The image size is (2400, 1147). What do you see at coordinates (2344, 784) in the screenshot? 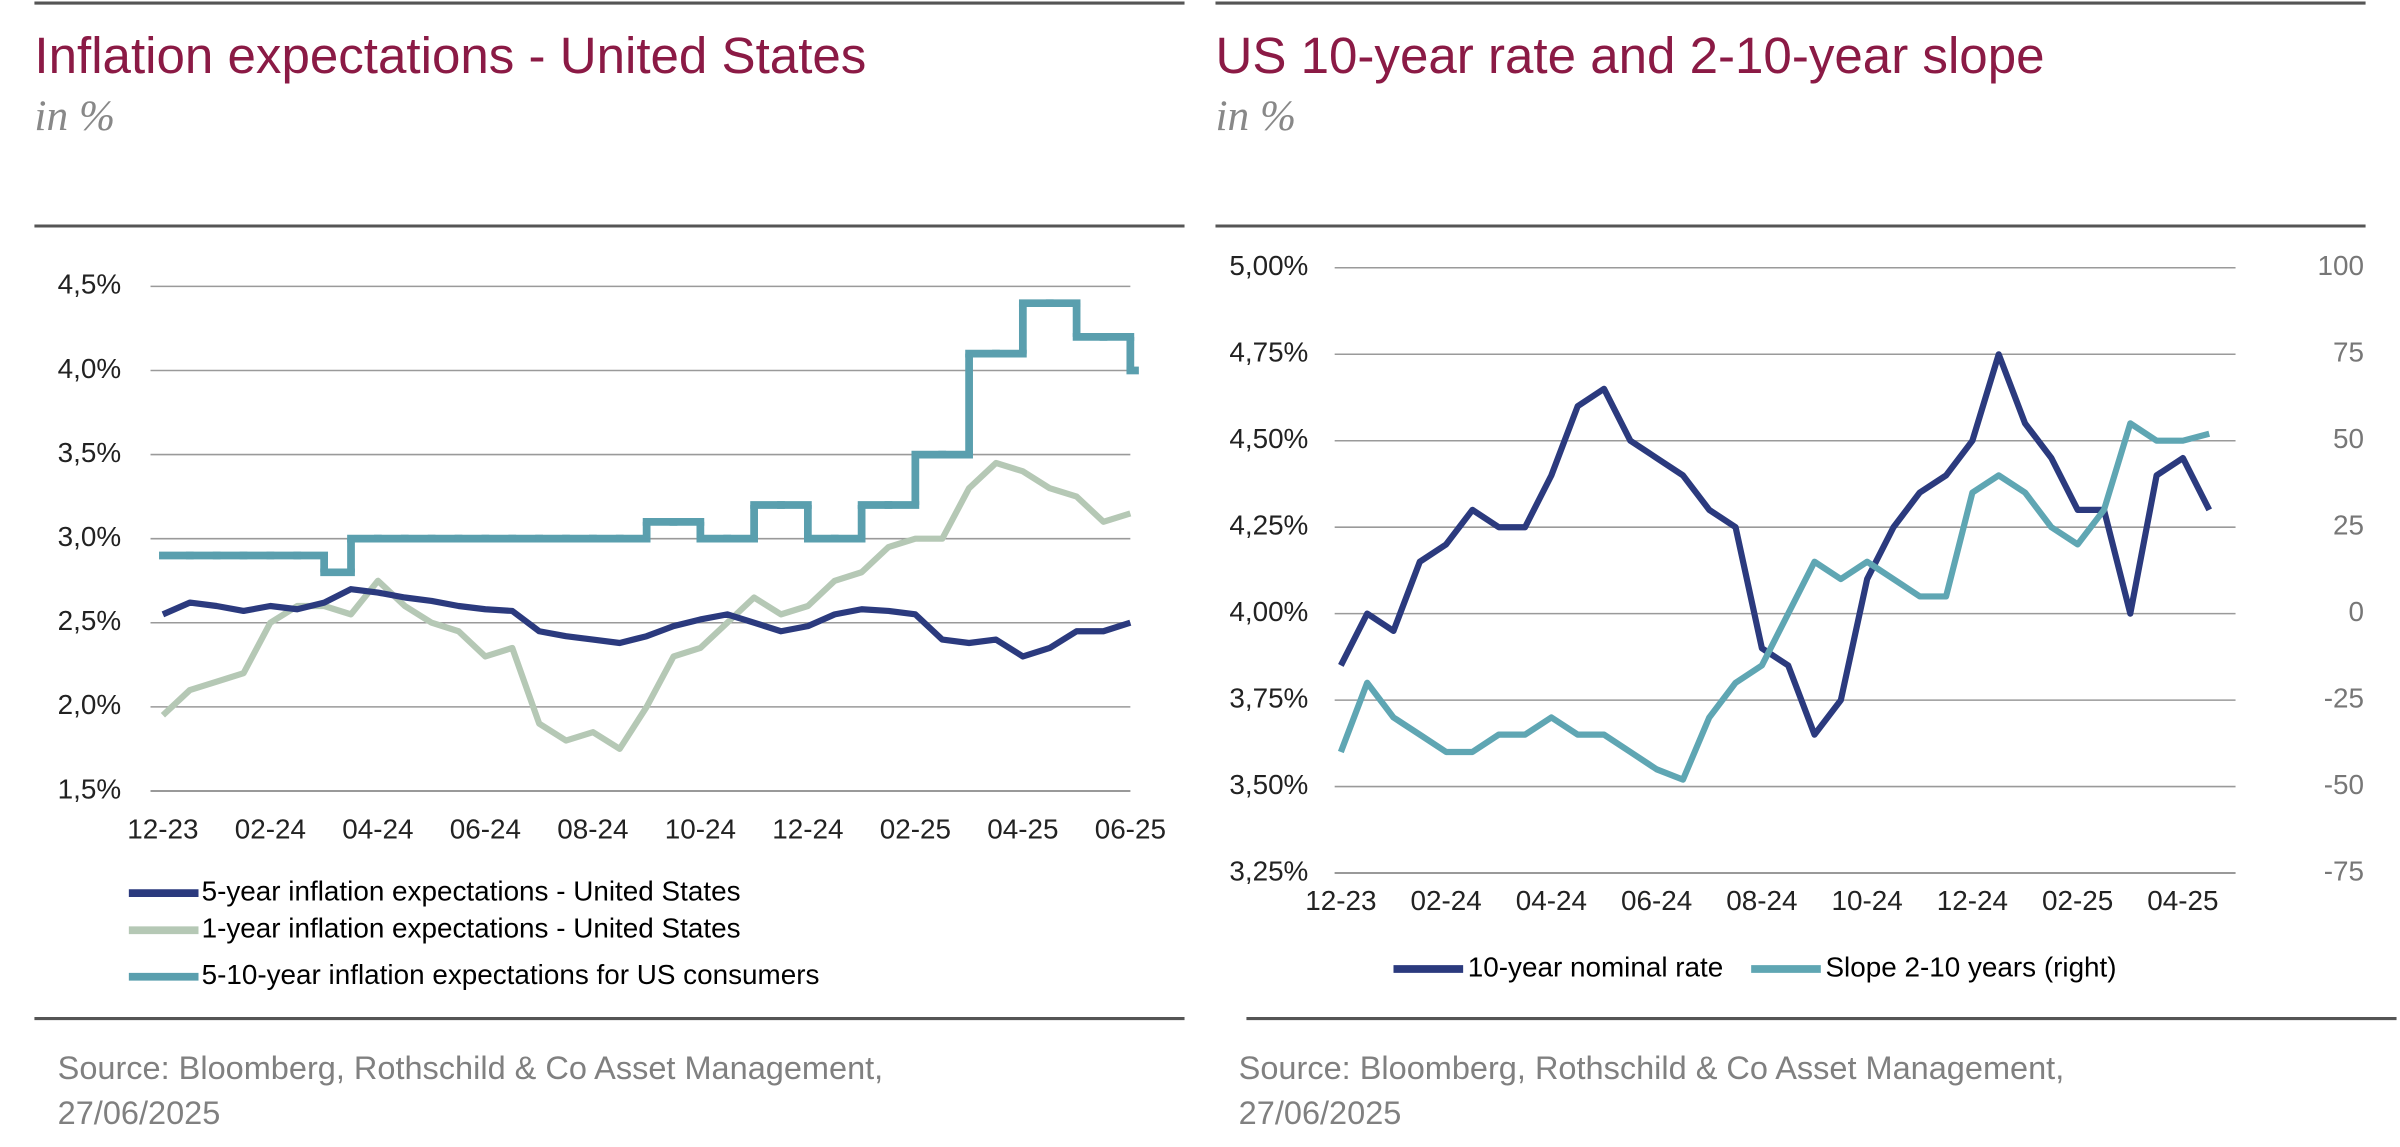
I see `y2-tick-label: -50` at bounding box center [2344, 784].